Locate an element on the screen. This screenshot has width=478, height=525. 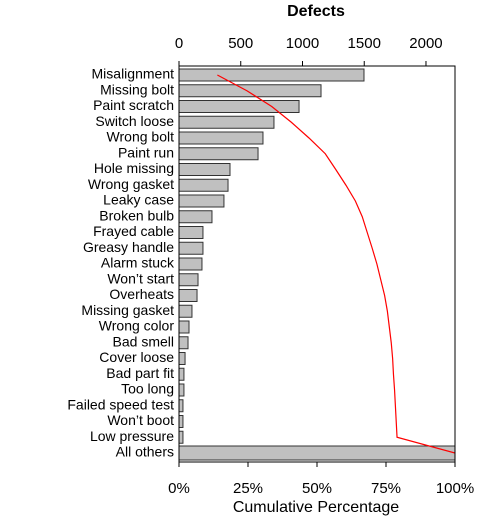
x2-tick-label: 100% is located at coordinates (455, 488).